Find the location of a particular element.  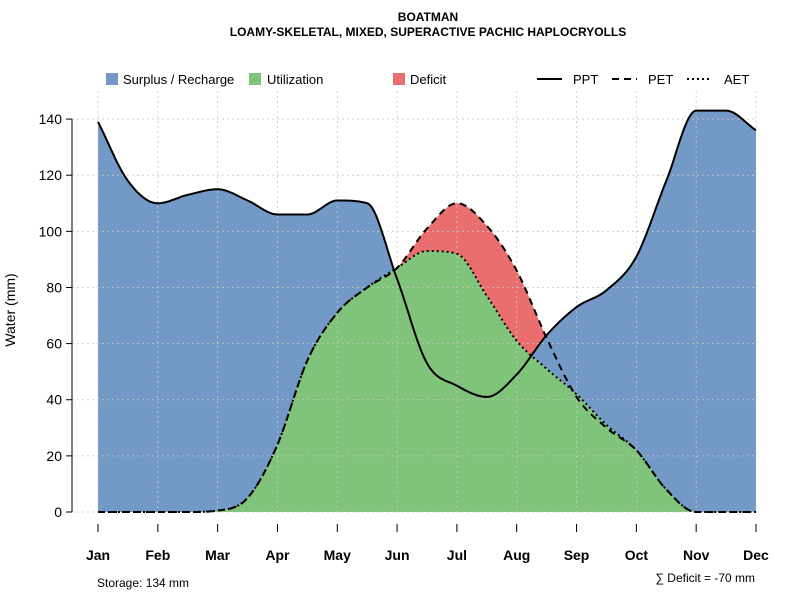

legend-label-ppt: PPT is located at coordinates (585, 79).